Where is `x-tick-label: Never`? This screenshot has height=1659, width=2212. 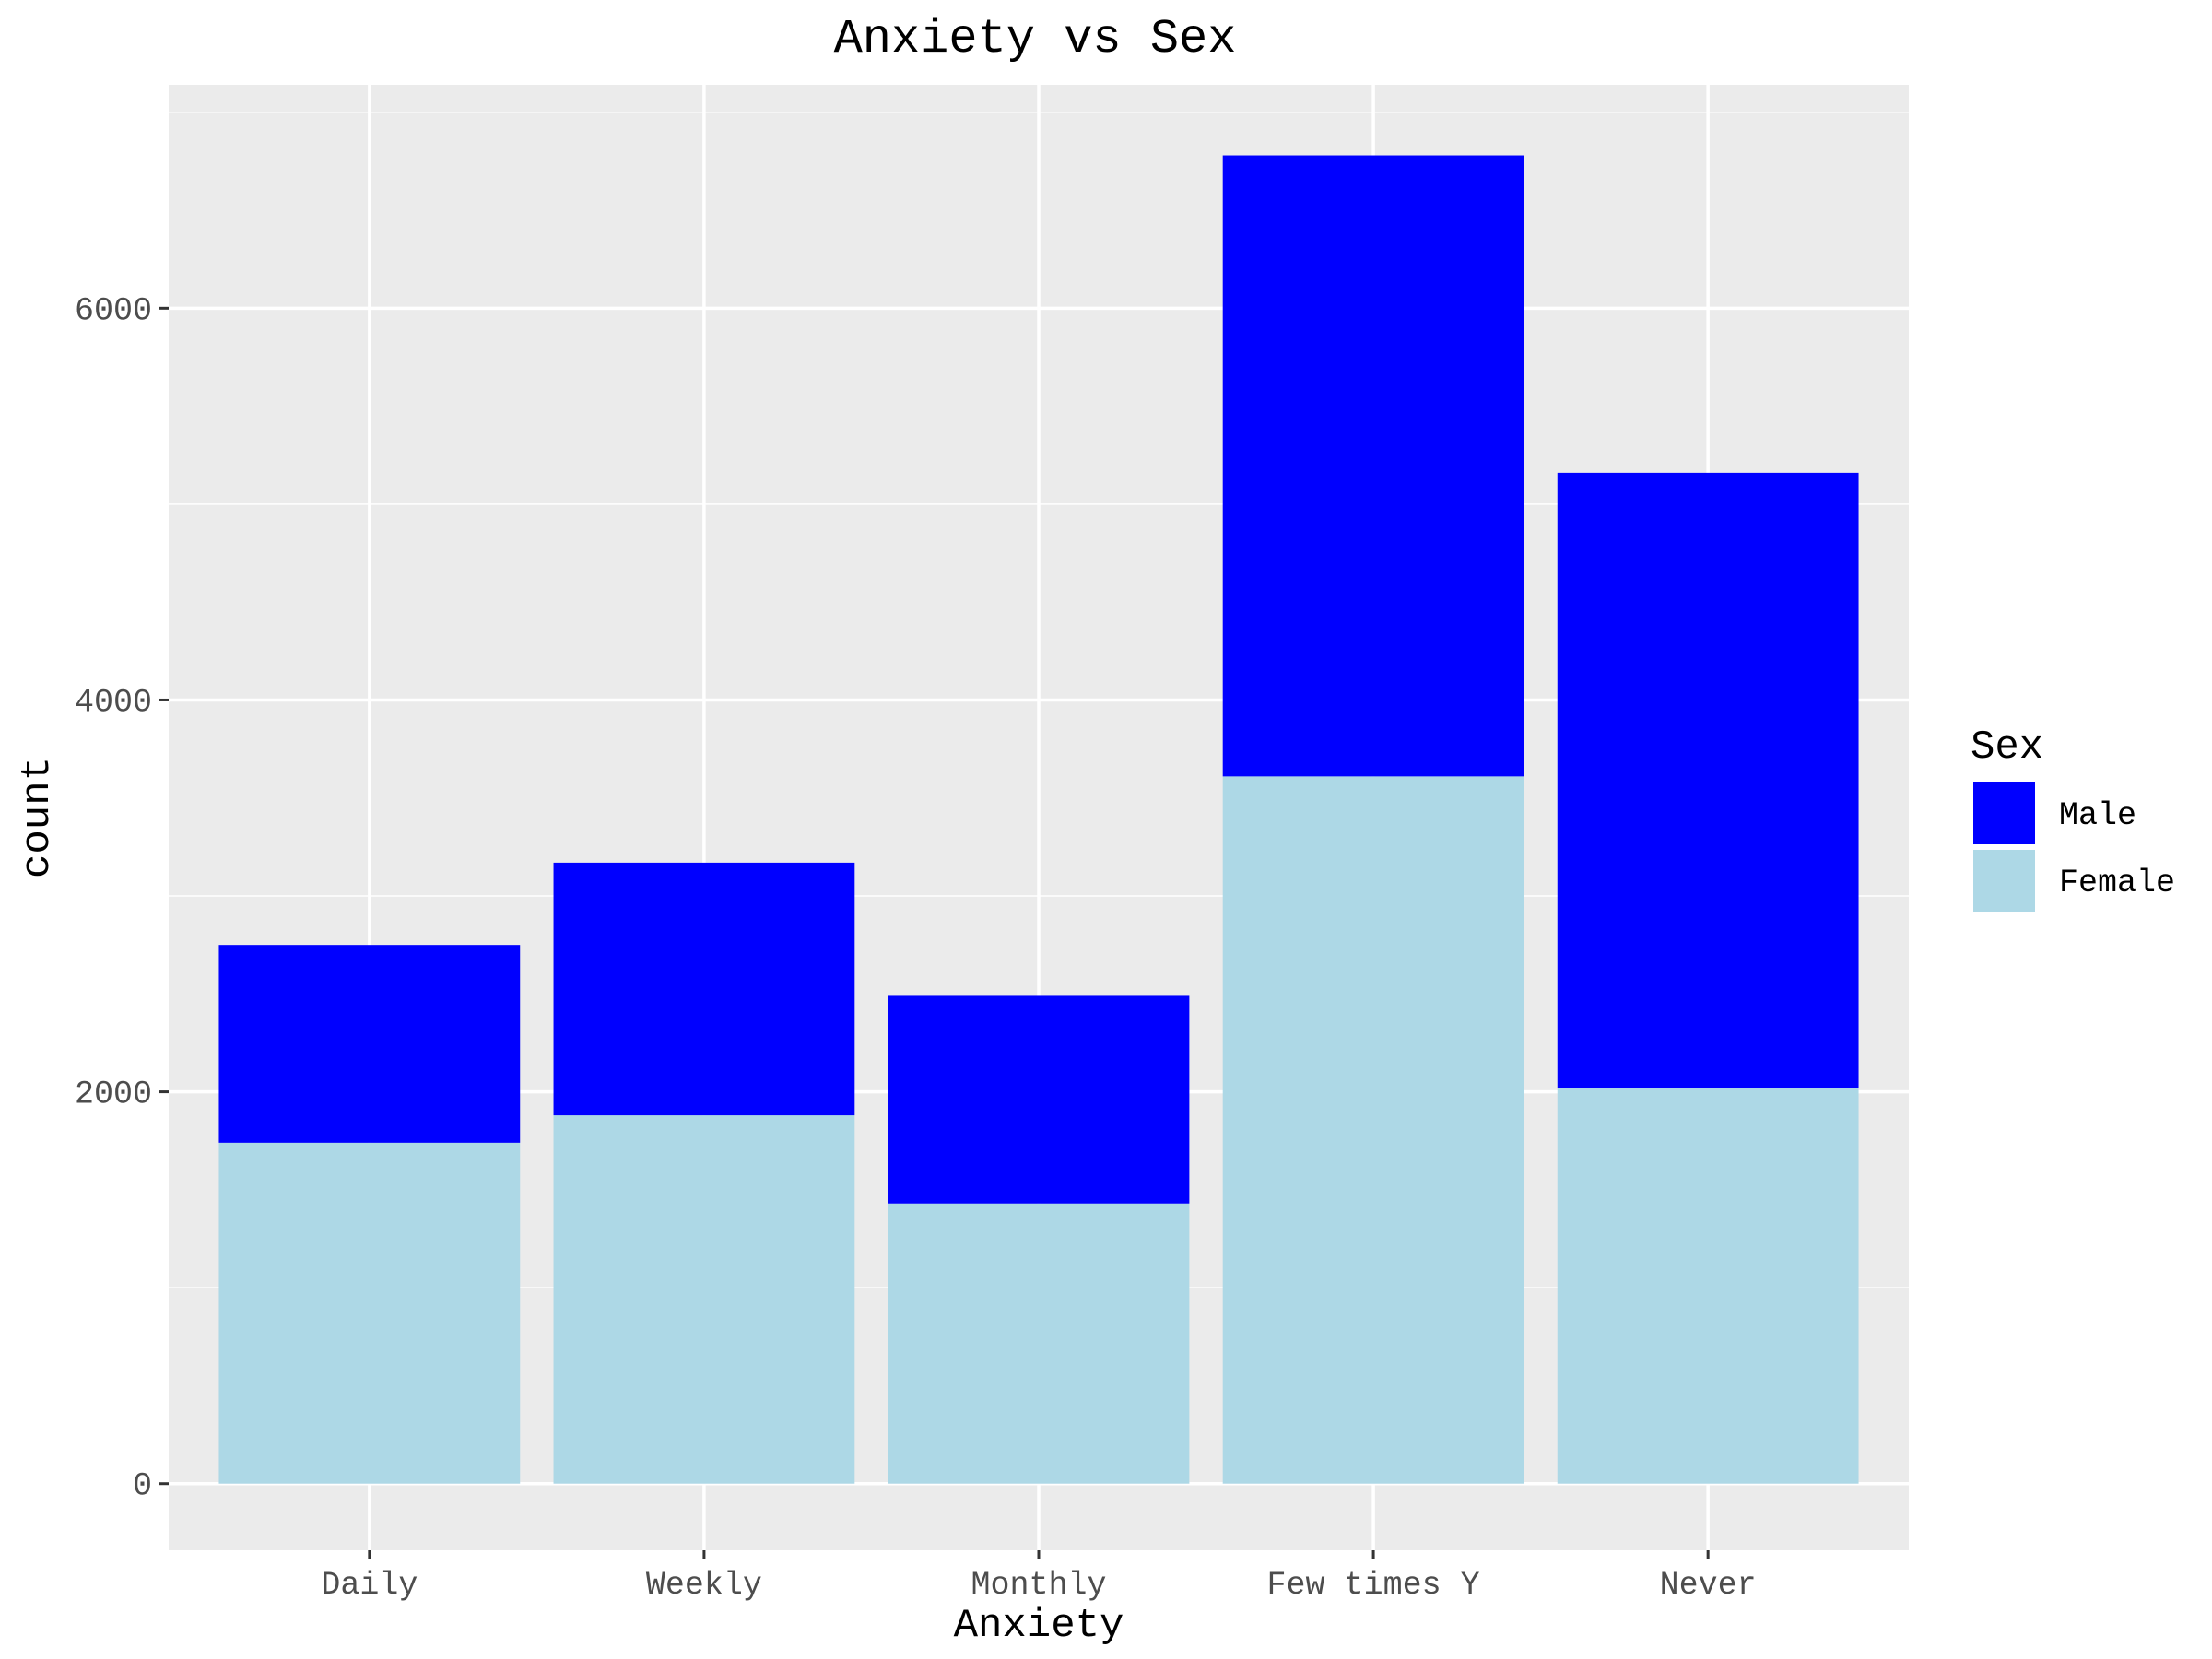 x-tick-label: Never is located at coordinates (1708, 1585).